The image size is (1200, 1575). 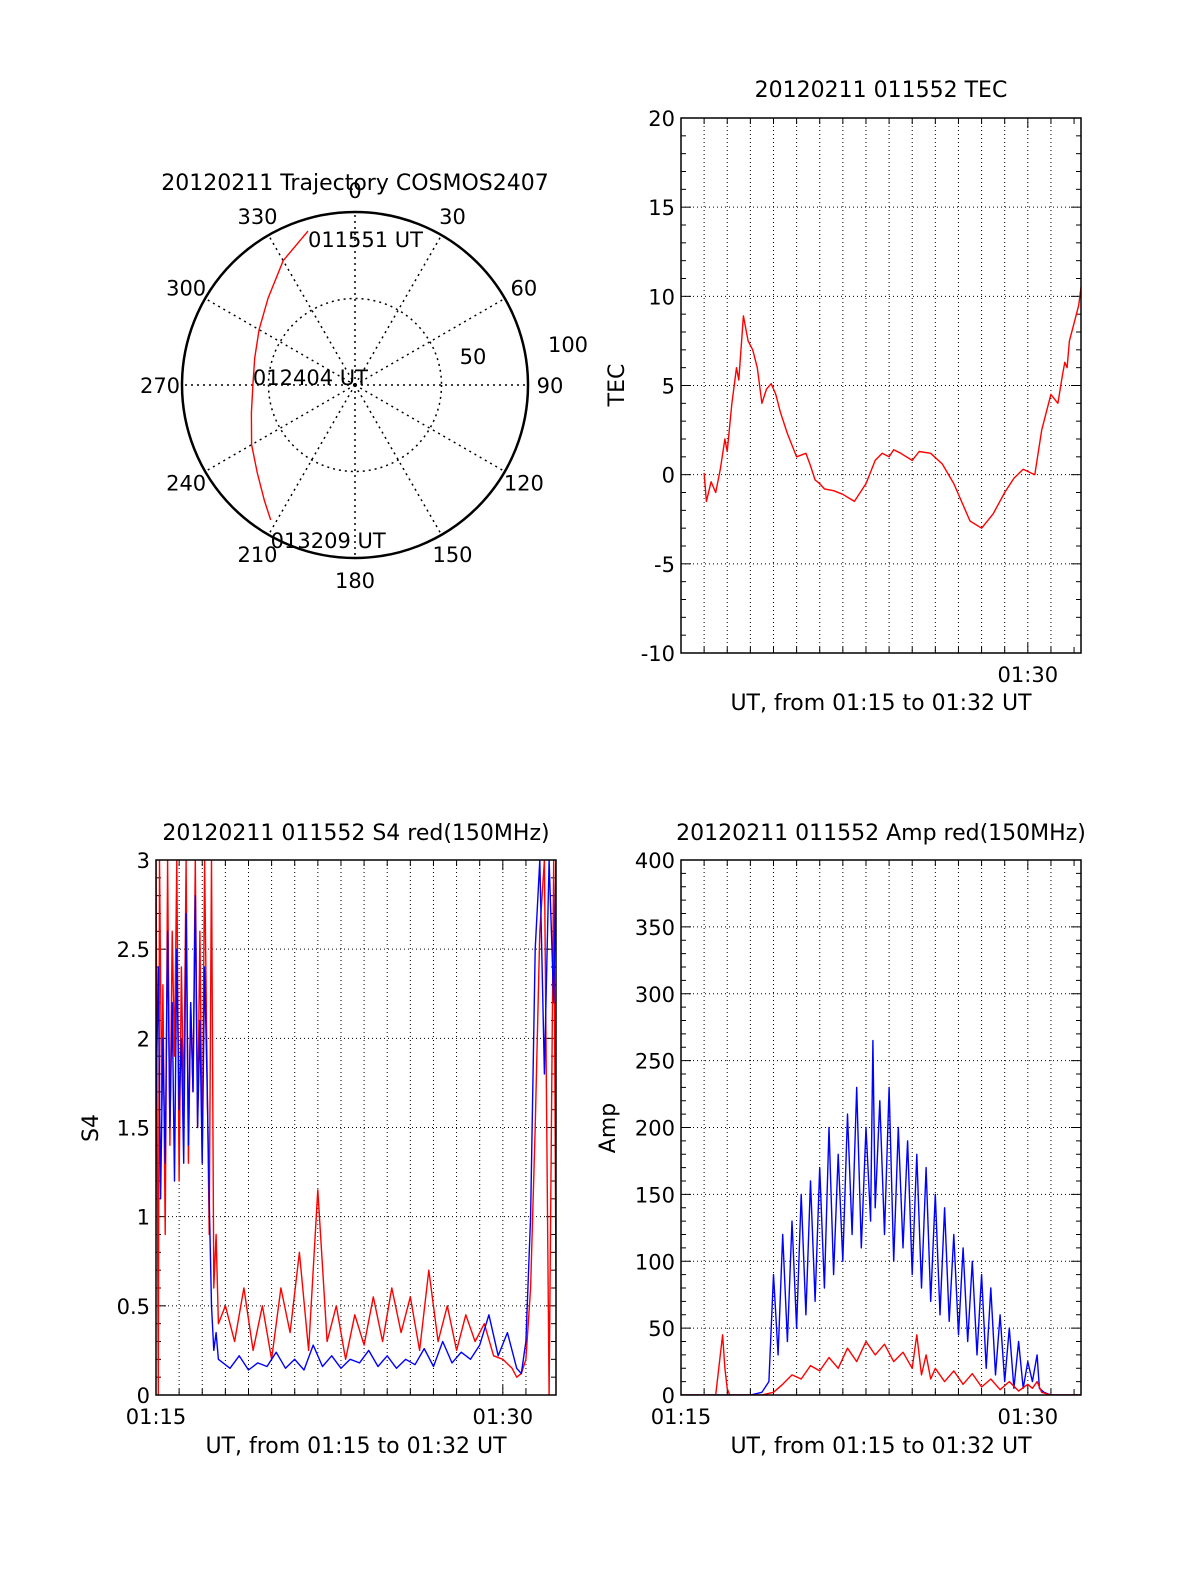 What do you see at coordinates (133, 1129) in the screenshot?
I see `s4-ytick-label-1-5: 1.5` at bounding box center [133, 1129].